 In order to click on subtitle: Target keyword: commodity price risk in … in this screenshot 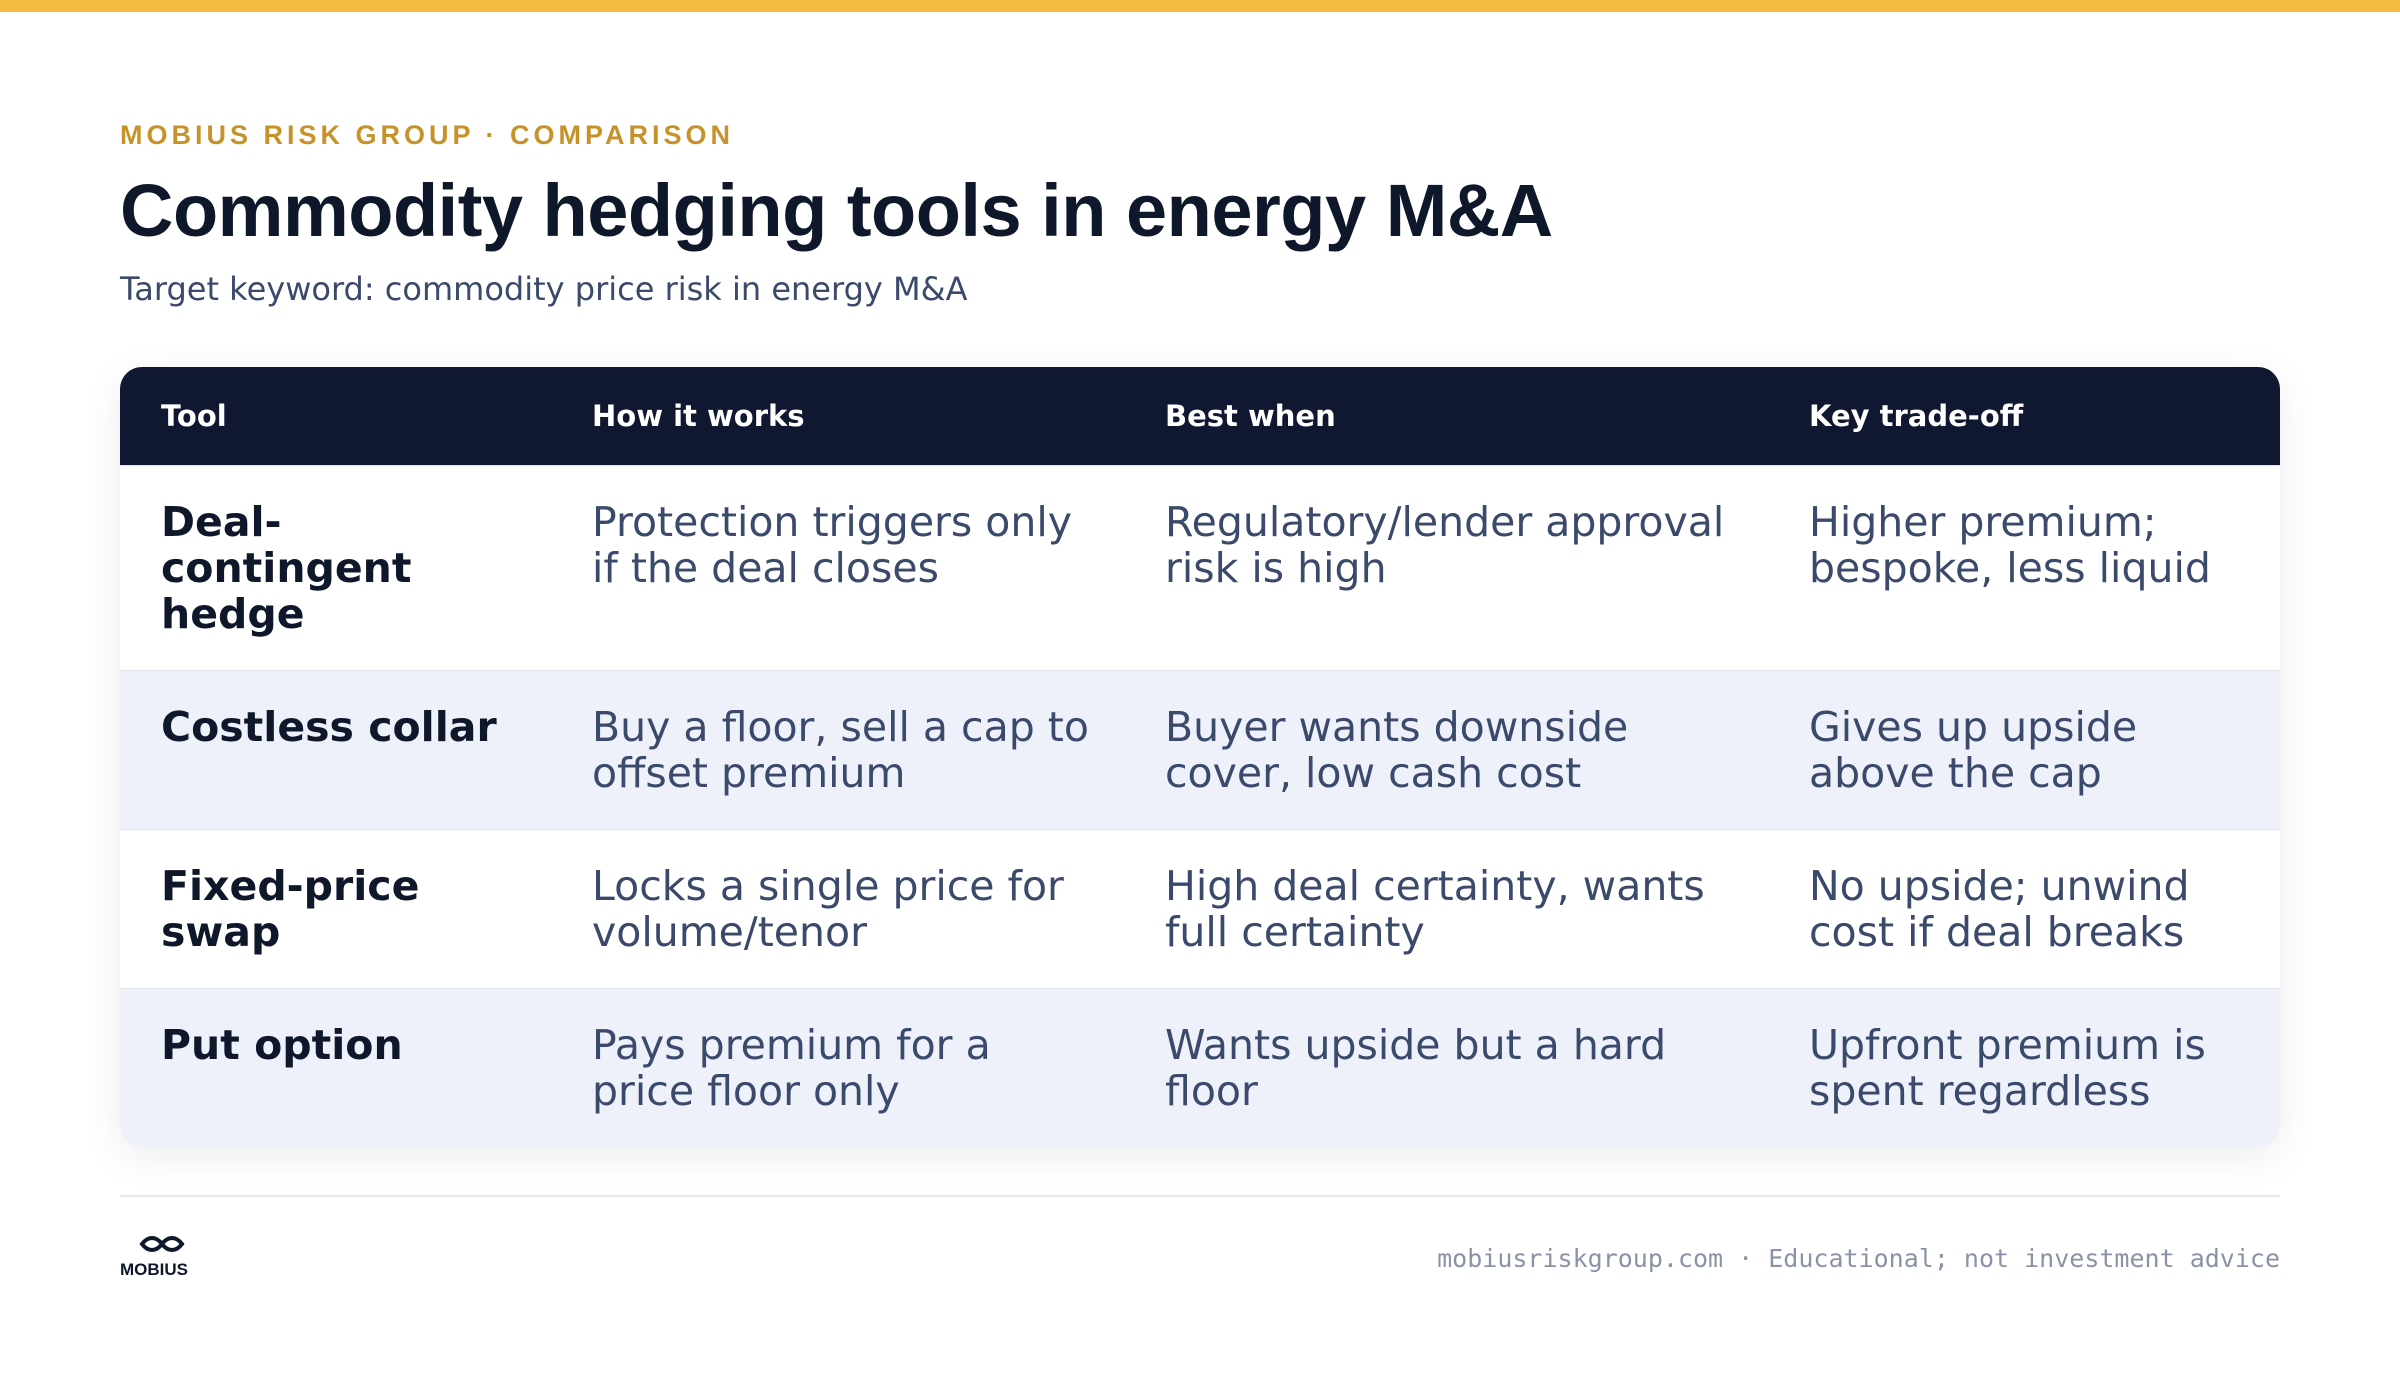, I will do `click(544, 289)`.